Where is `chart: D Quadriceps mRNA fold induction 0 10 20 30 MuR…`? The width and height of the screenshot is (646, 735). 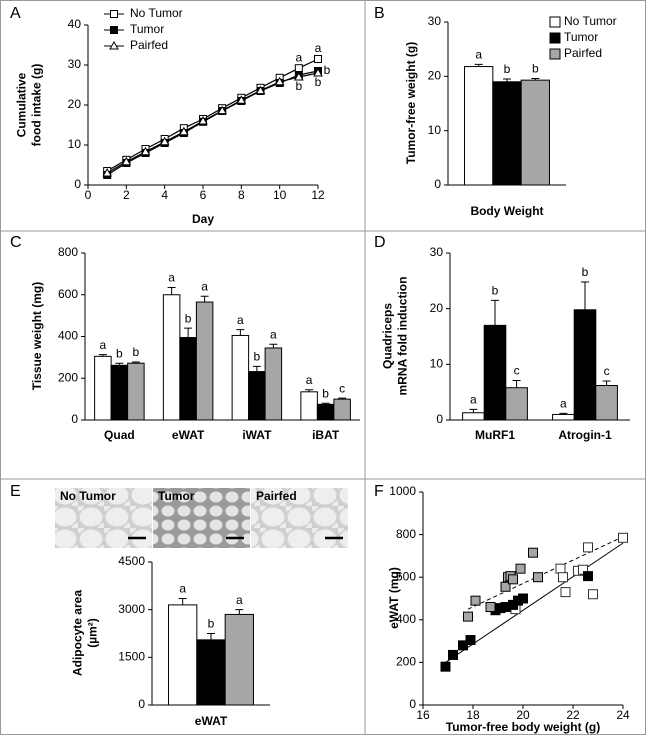
chart: D Quadriceps mRNA fold induction 0 10 20 30 MuR… is located at coordinates (502, 338).